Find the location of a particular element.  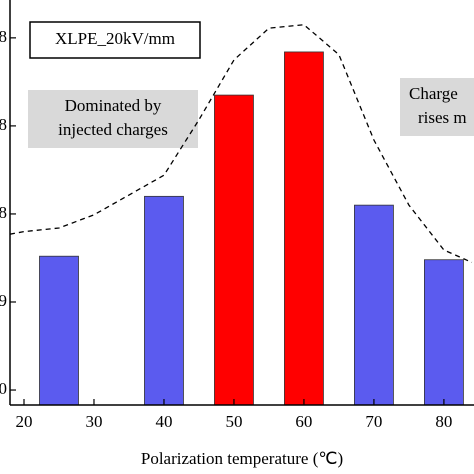

y-tick-label: 0 is located at coordinates (3, 388).